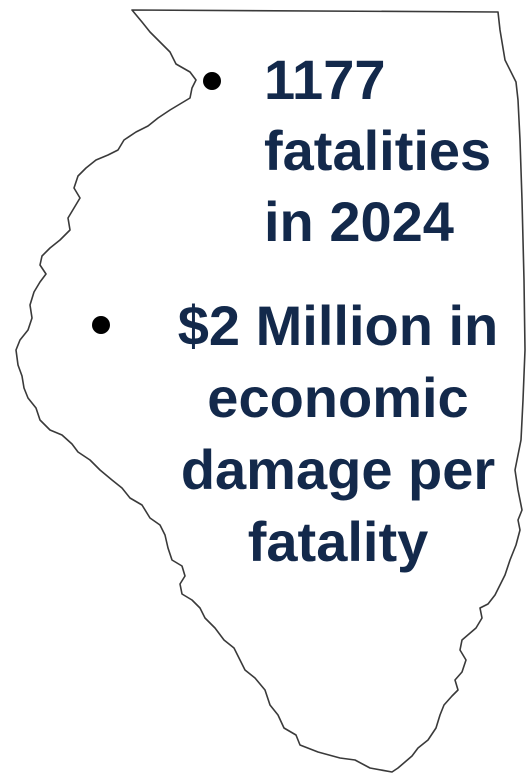  What do you see at coordinates (338, 469) in the screenshot?
I see `stat-2-line-3: damage per` at bounding box center [338, 469].